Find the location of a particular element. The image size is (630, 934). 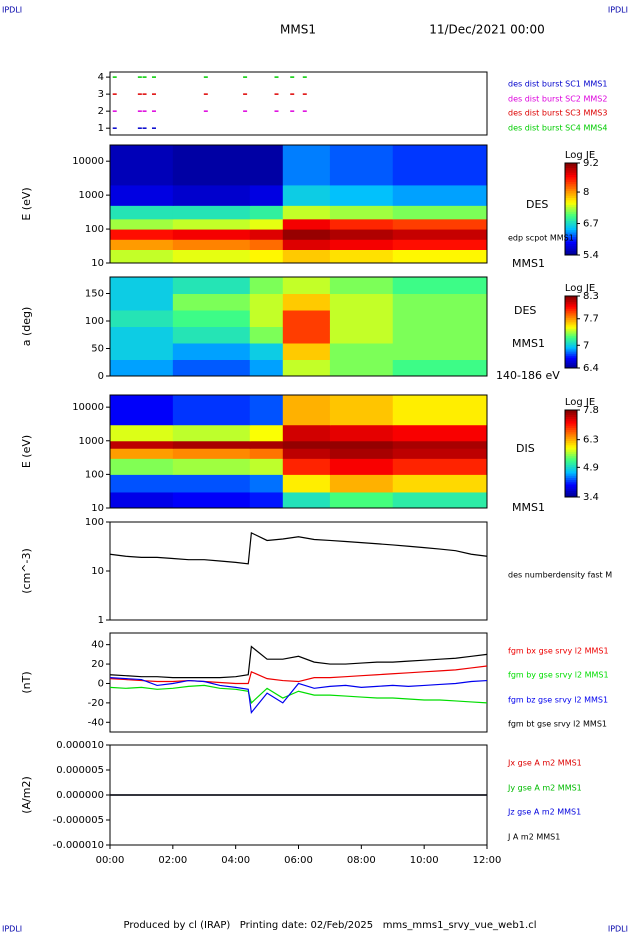

y-tick-label: -0.000005 is located at coordinates (78, 820).